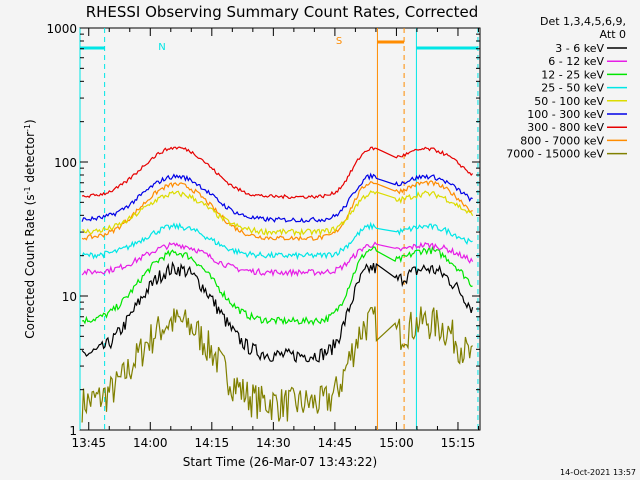  I want to click on y-axis-title-mid: detector, so click(30, 159).